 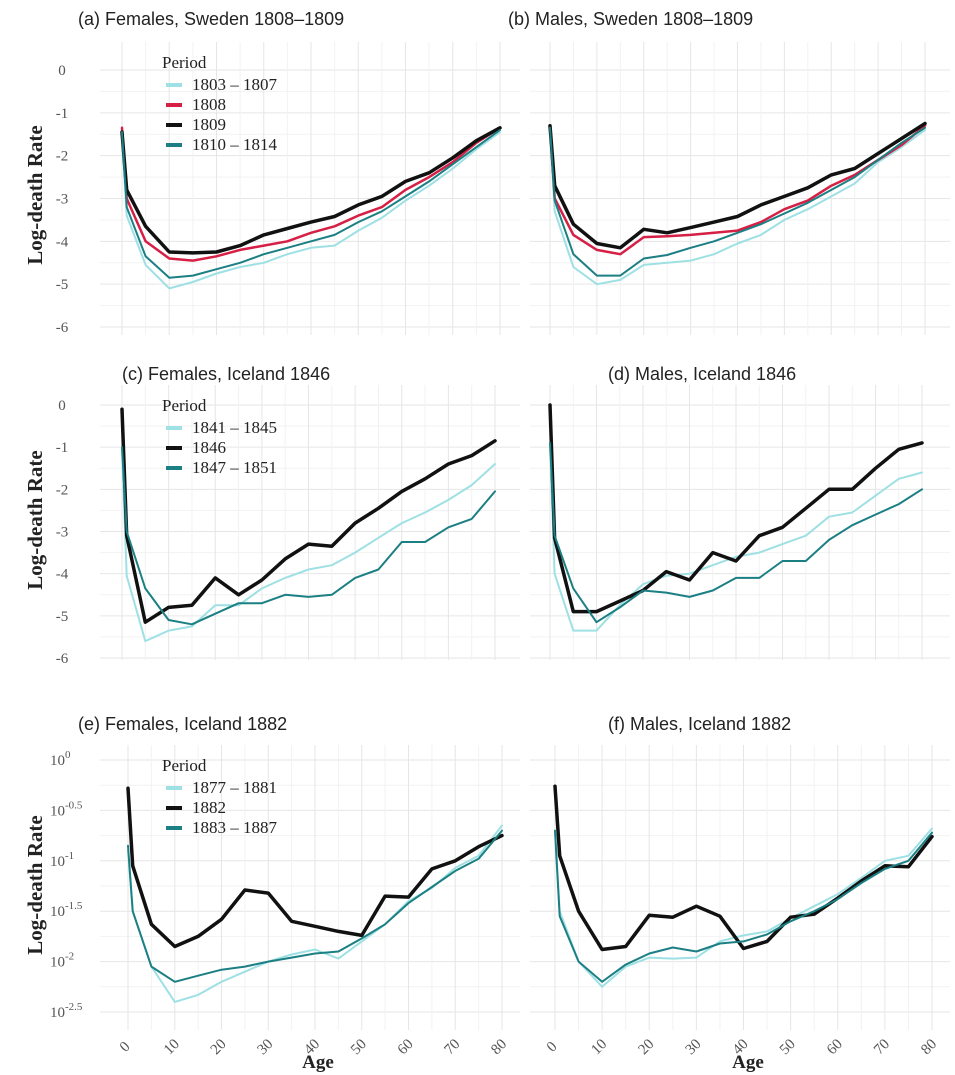 What do you see at coordinates (66, 1011) in the screenshot?
I see `y-tick-label: 10-2.5` at bounding box center [66, 1011].